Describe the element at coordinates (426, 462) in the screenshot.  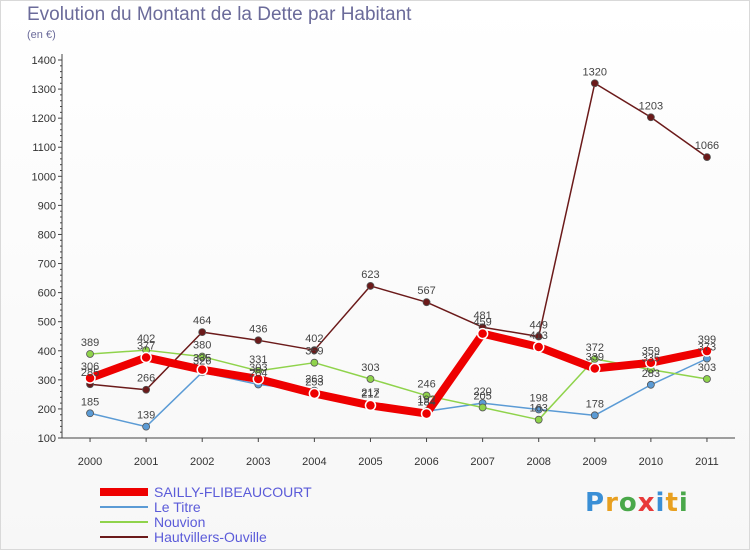
I see `x-tick-label: 2006` at that location.